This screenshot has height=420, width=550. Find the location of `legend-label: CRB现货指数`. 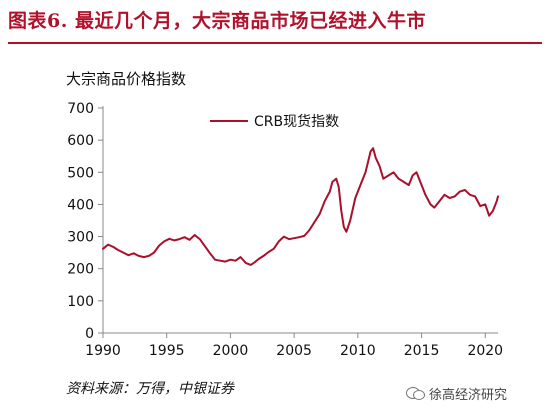

legend-label: CRB现货指数 is located at coordinates (296, 121).